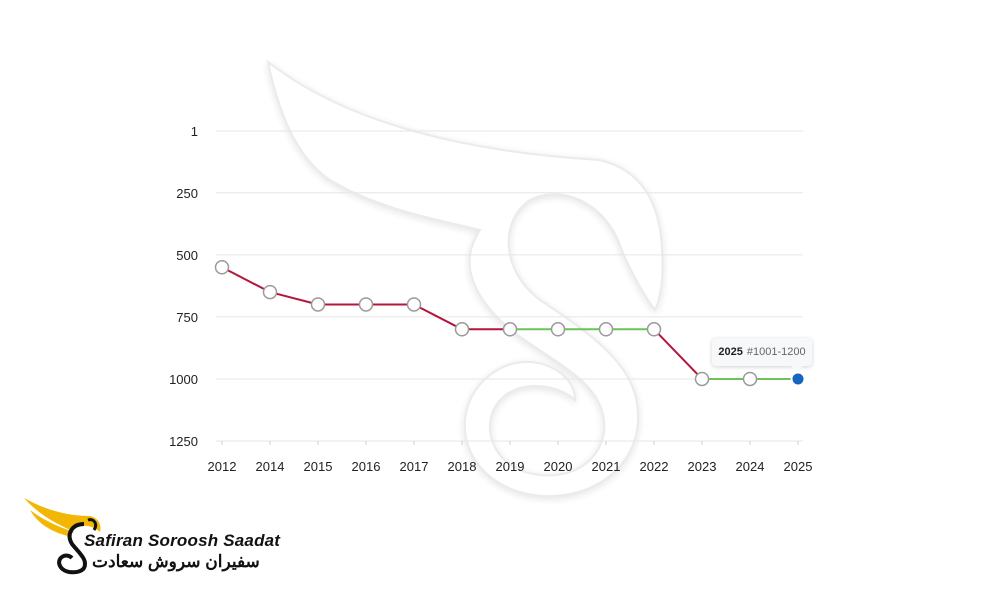 The image size is (1000, 600). I want to click on brand-name-english: Safiran Soroosh Saadat, so click(182, 540).